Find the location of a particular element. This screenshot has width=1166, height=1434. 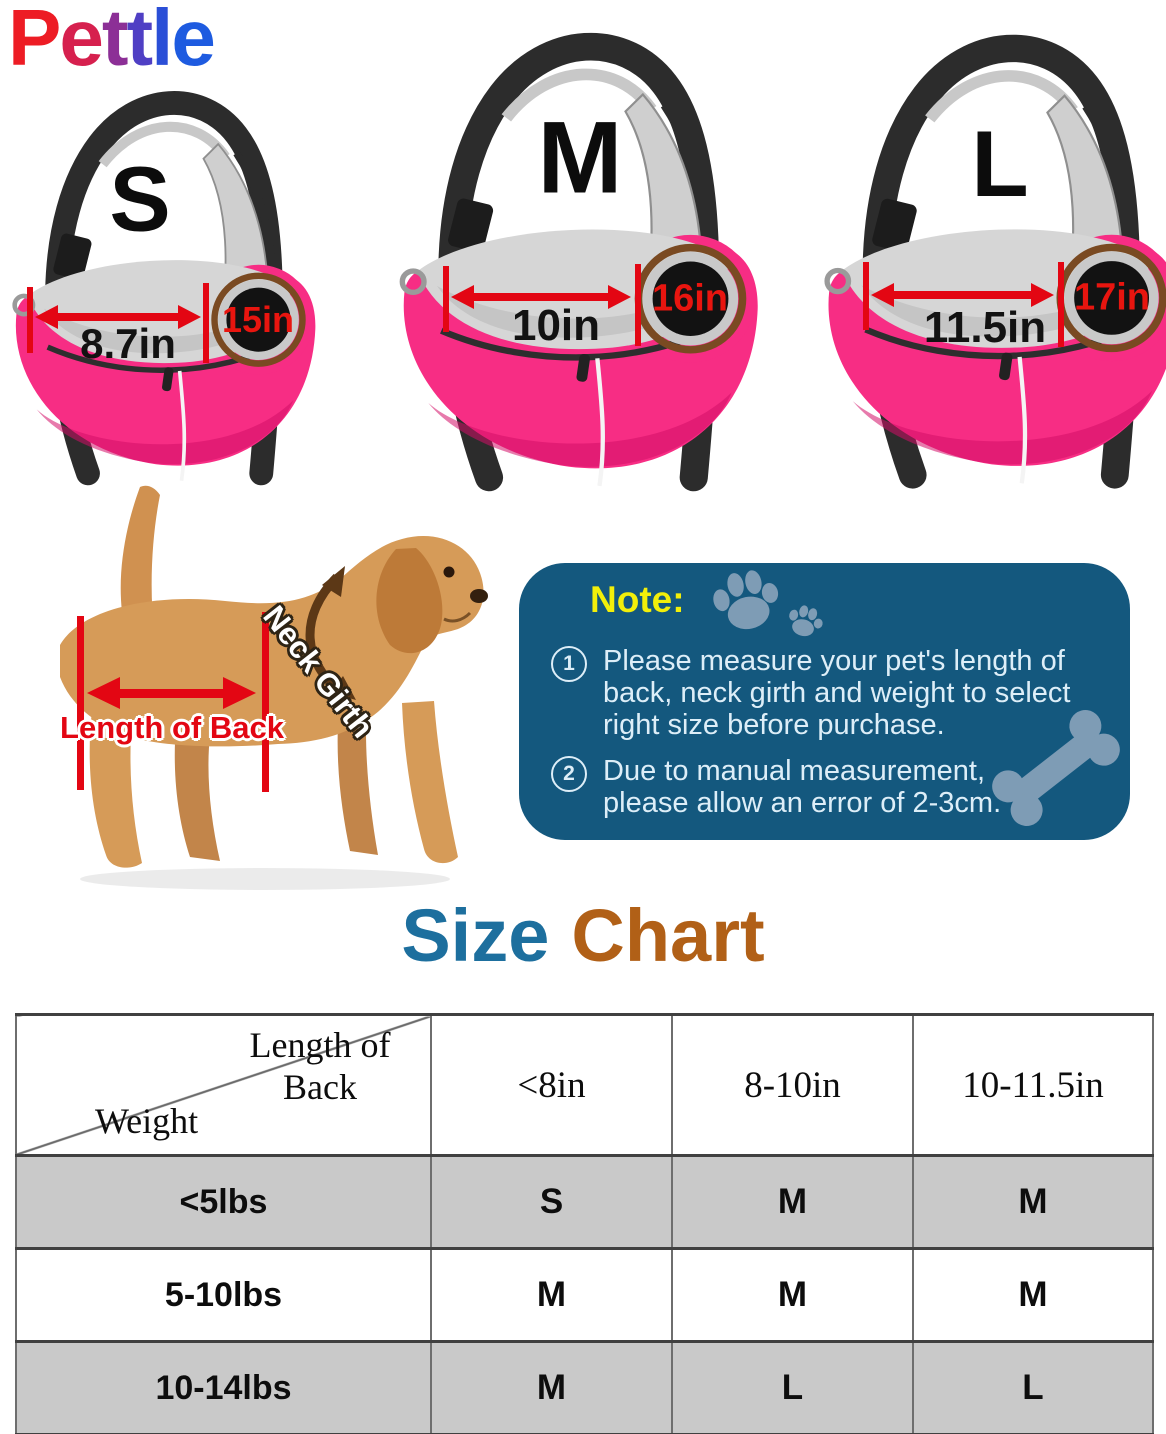

bag-l-opening-size: 17in is located at coordinates (1112, 297).